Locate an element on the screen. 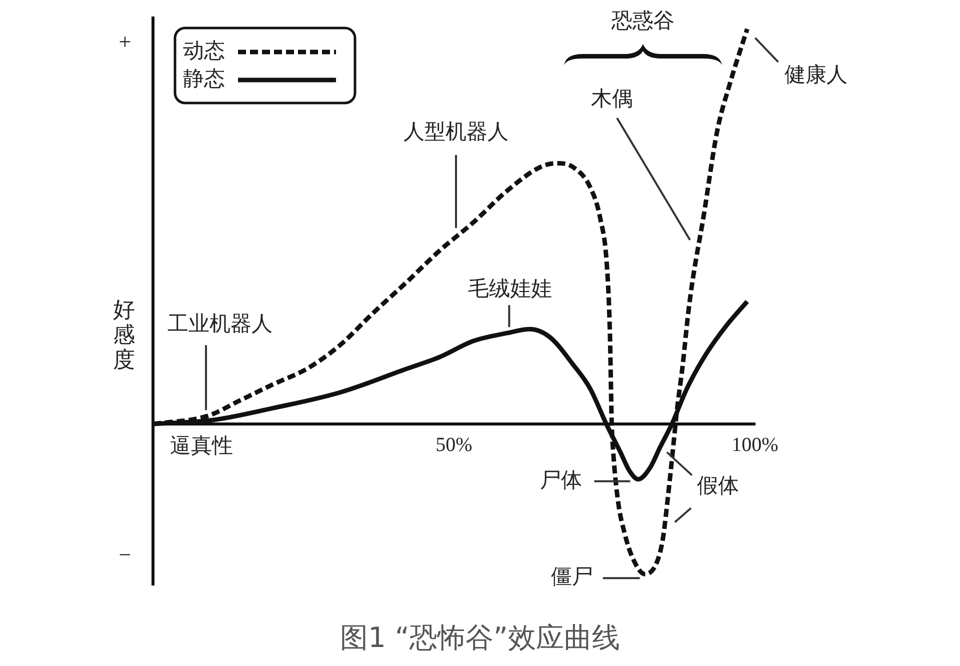 Image resolution: width=960 pixels, height=666 pixels. y-axis-title: 好感度 is located at coordinates (124, 334).